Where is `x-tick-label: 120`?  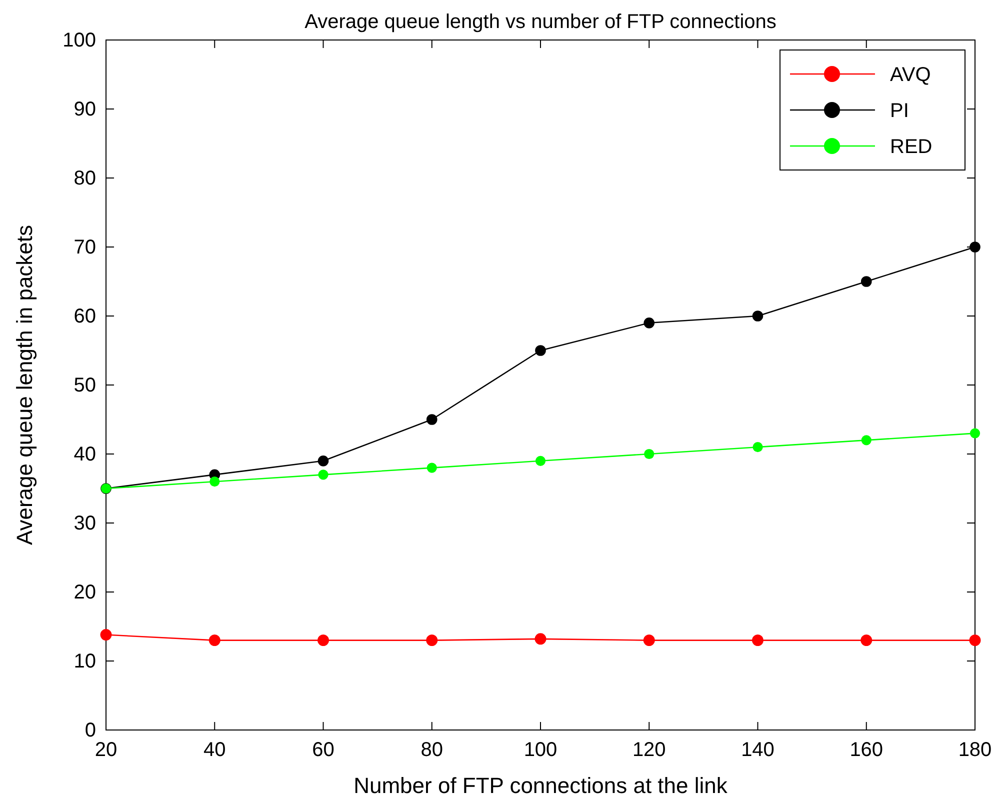 x-tick-label: 120 is located at coordinates (649, 750).